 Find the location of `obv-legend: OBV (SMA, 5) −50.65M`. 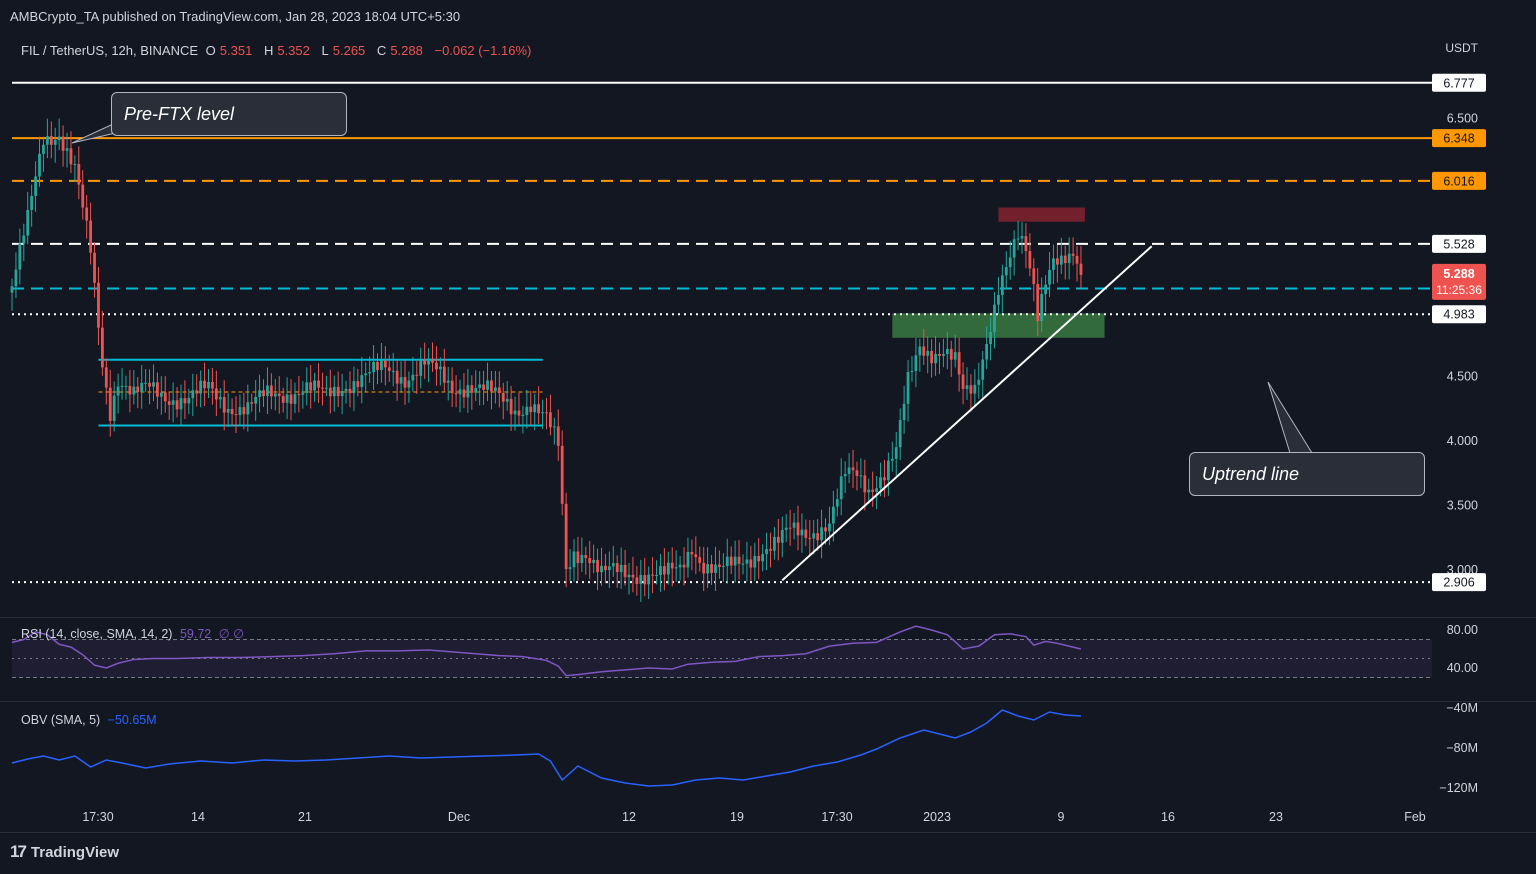

obv-legend: OBV (SMA, 5) −50.65M is located at coordinates (89, 720).